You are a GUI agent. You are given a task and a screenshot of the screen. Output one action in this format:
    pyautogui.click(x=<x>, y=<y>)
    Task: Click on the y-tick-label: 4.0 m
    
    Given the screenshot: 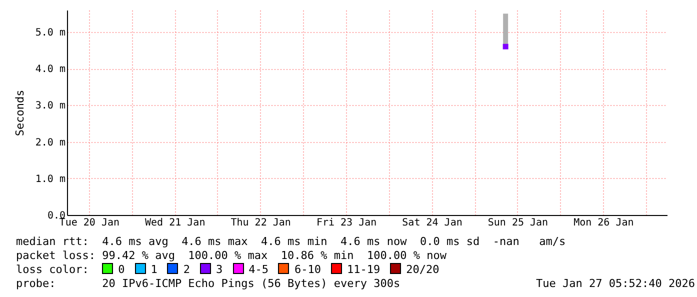 What is the action you would take?
    pyautogui.click(x=50, y=70)
    